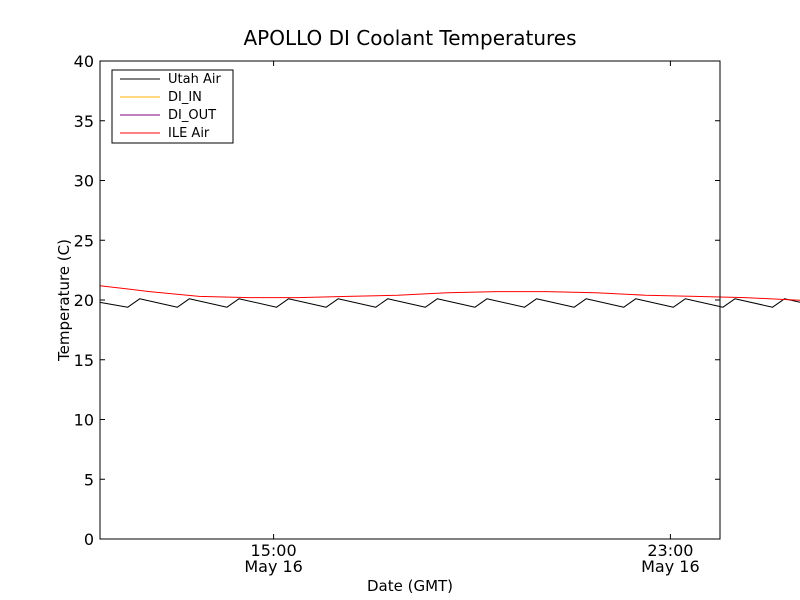 The height and width of the screenshot is (600, 800). What do you see at coordinates (84, 121) in the screenshot?
I see `y-tick-label: 35` at bounding box center [84, 121].